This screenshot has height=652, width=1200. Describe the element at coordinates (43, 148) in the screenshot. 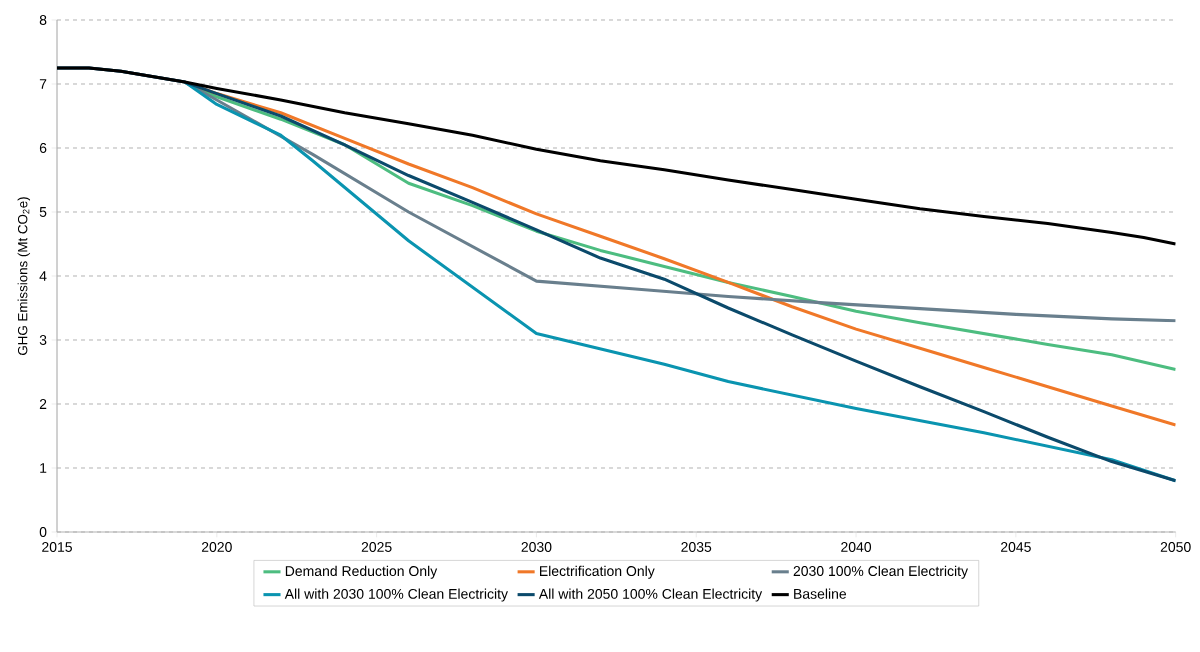

I see `y-tick-label: 6` at that location.